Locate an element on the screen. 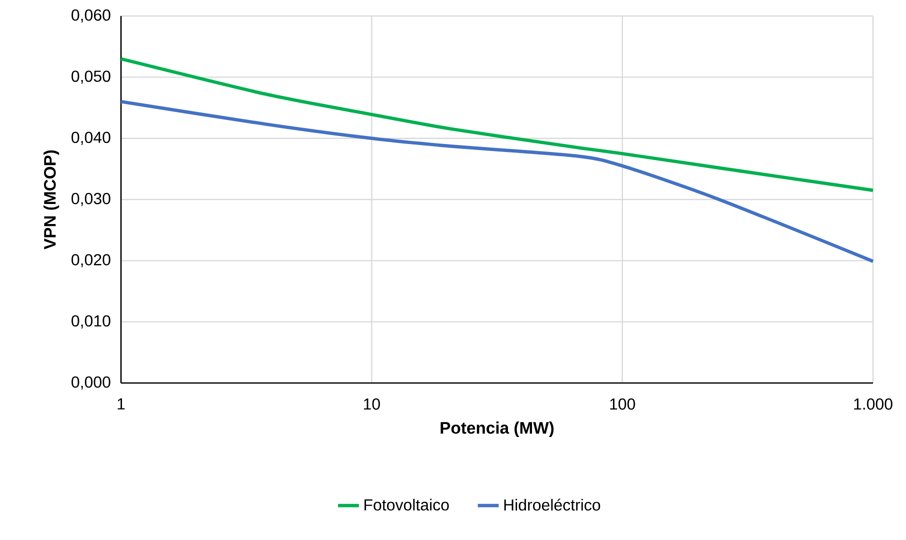  y-tick-label: 0,040 is located at coordinates (91, 138).